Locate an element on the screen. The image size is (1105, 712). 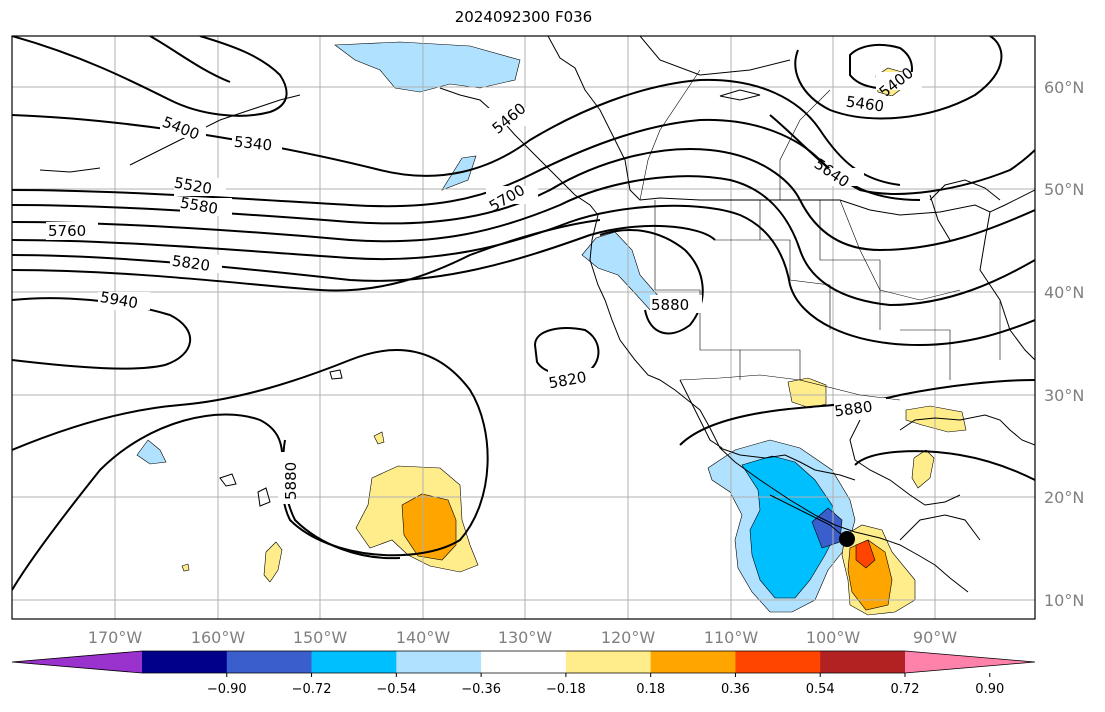
colorbar-extend-high is located at coordinates (970, 662).